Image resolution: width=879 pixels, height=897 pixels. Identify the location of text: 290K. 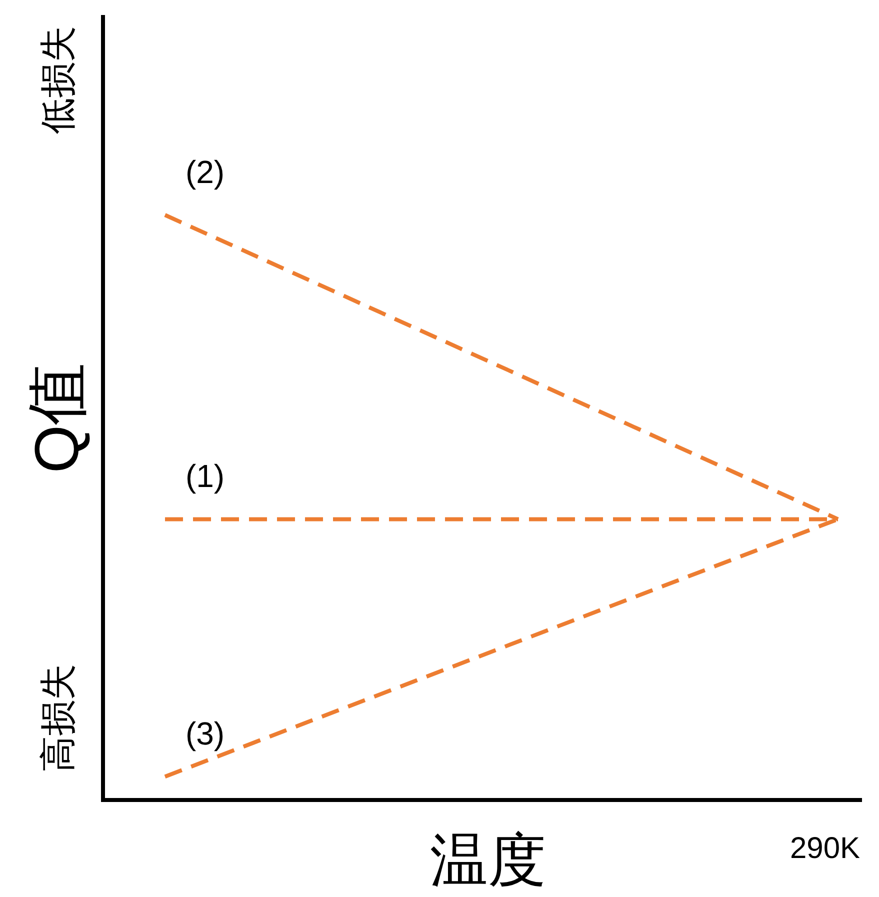
(825, 848).